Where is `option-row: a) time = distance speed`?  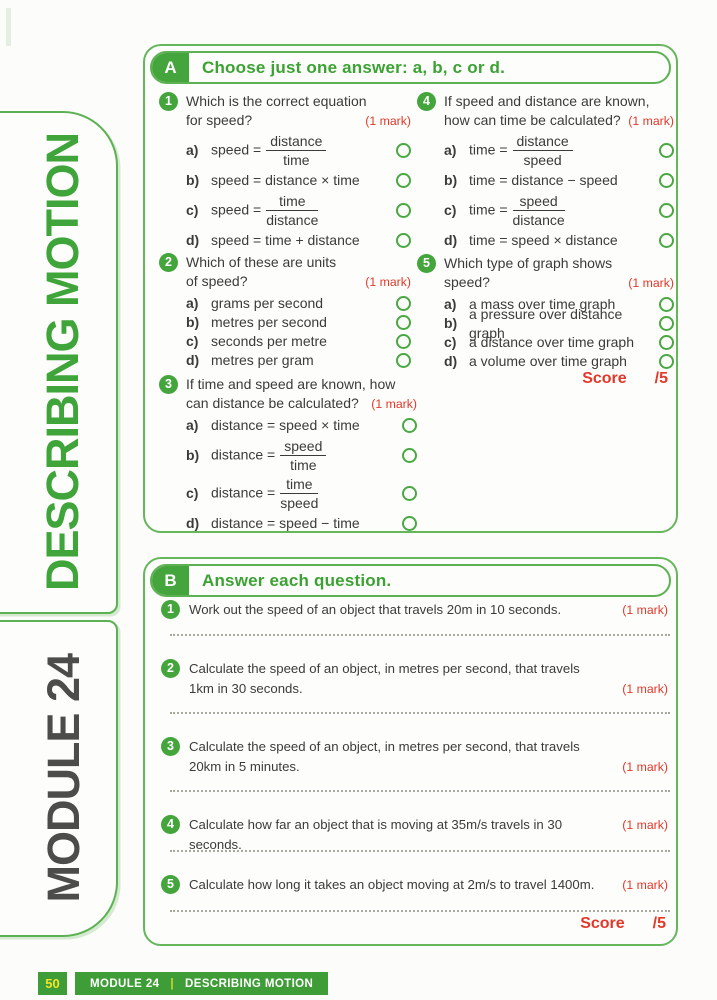
option-row: a) time = distance speed is located at coordinates (559, 150).